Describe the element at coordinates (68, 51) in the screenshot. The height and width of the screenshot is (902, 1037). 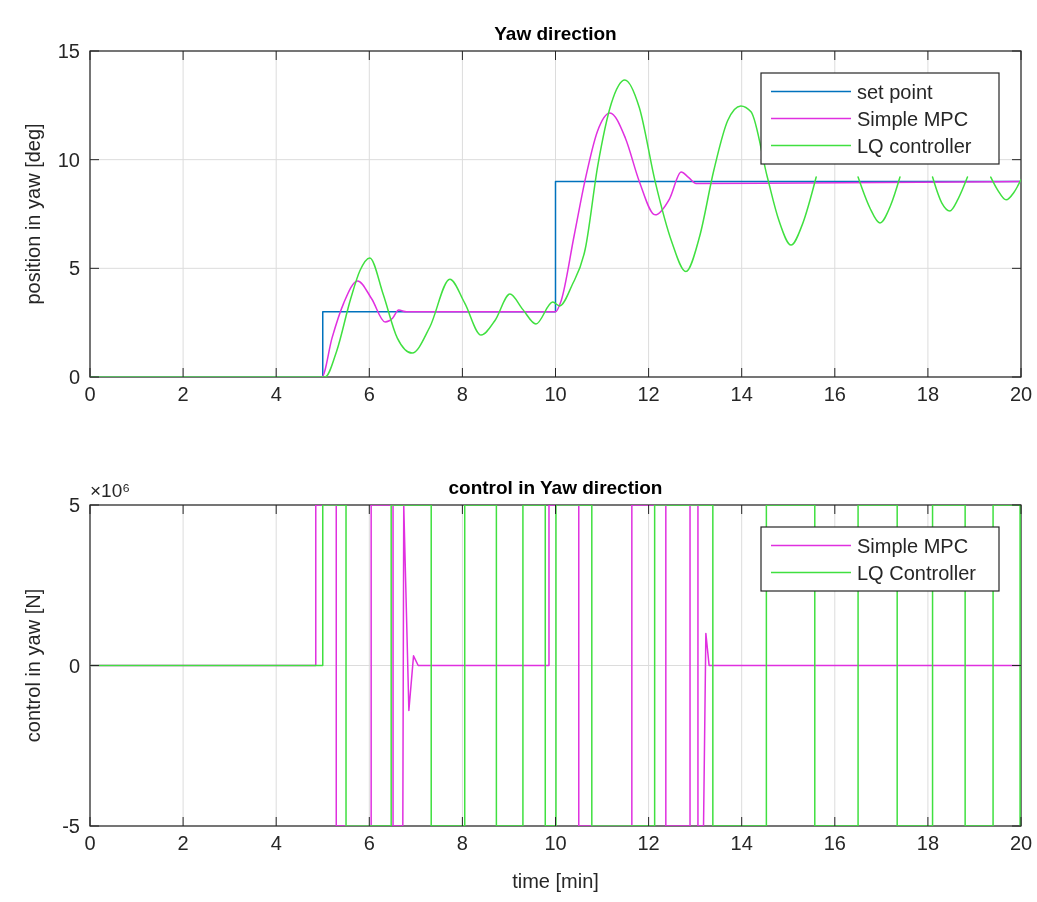
I see `y-tick-label: 15` at that location.